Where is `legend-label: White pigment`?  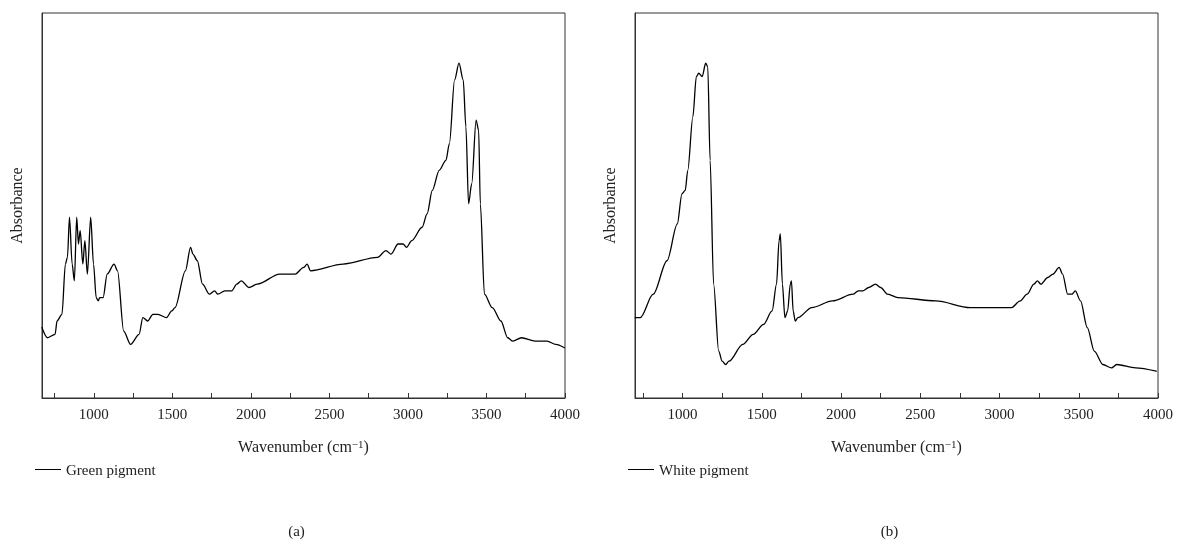
legend-label: White pigment is located at coordinates (704, 469).